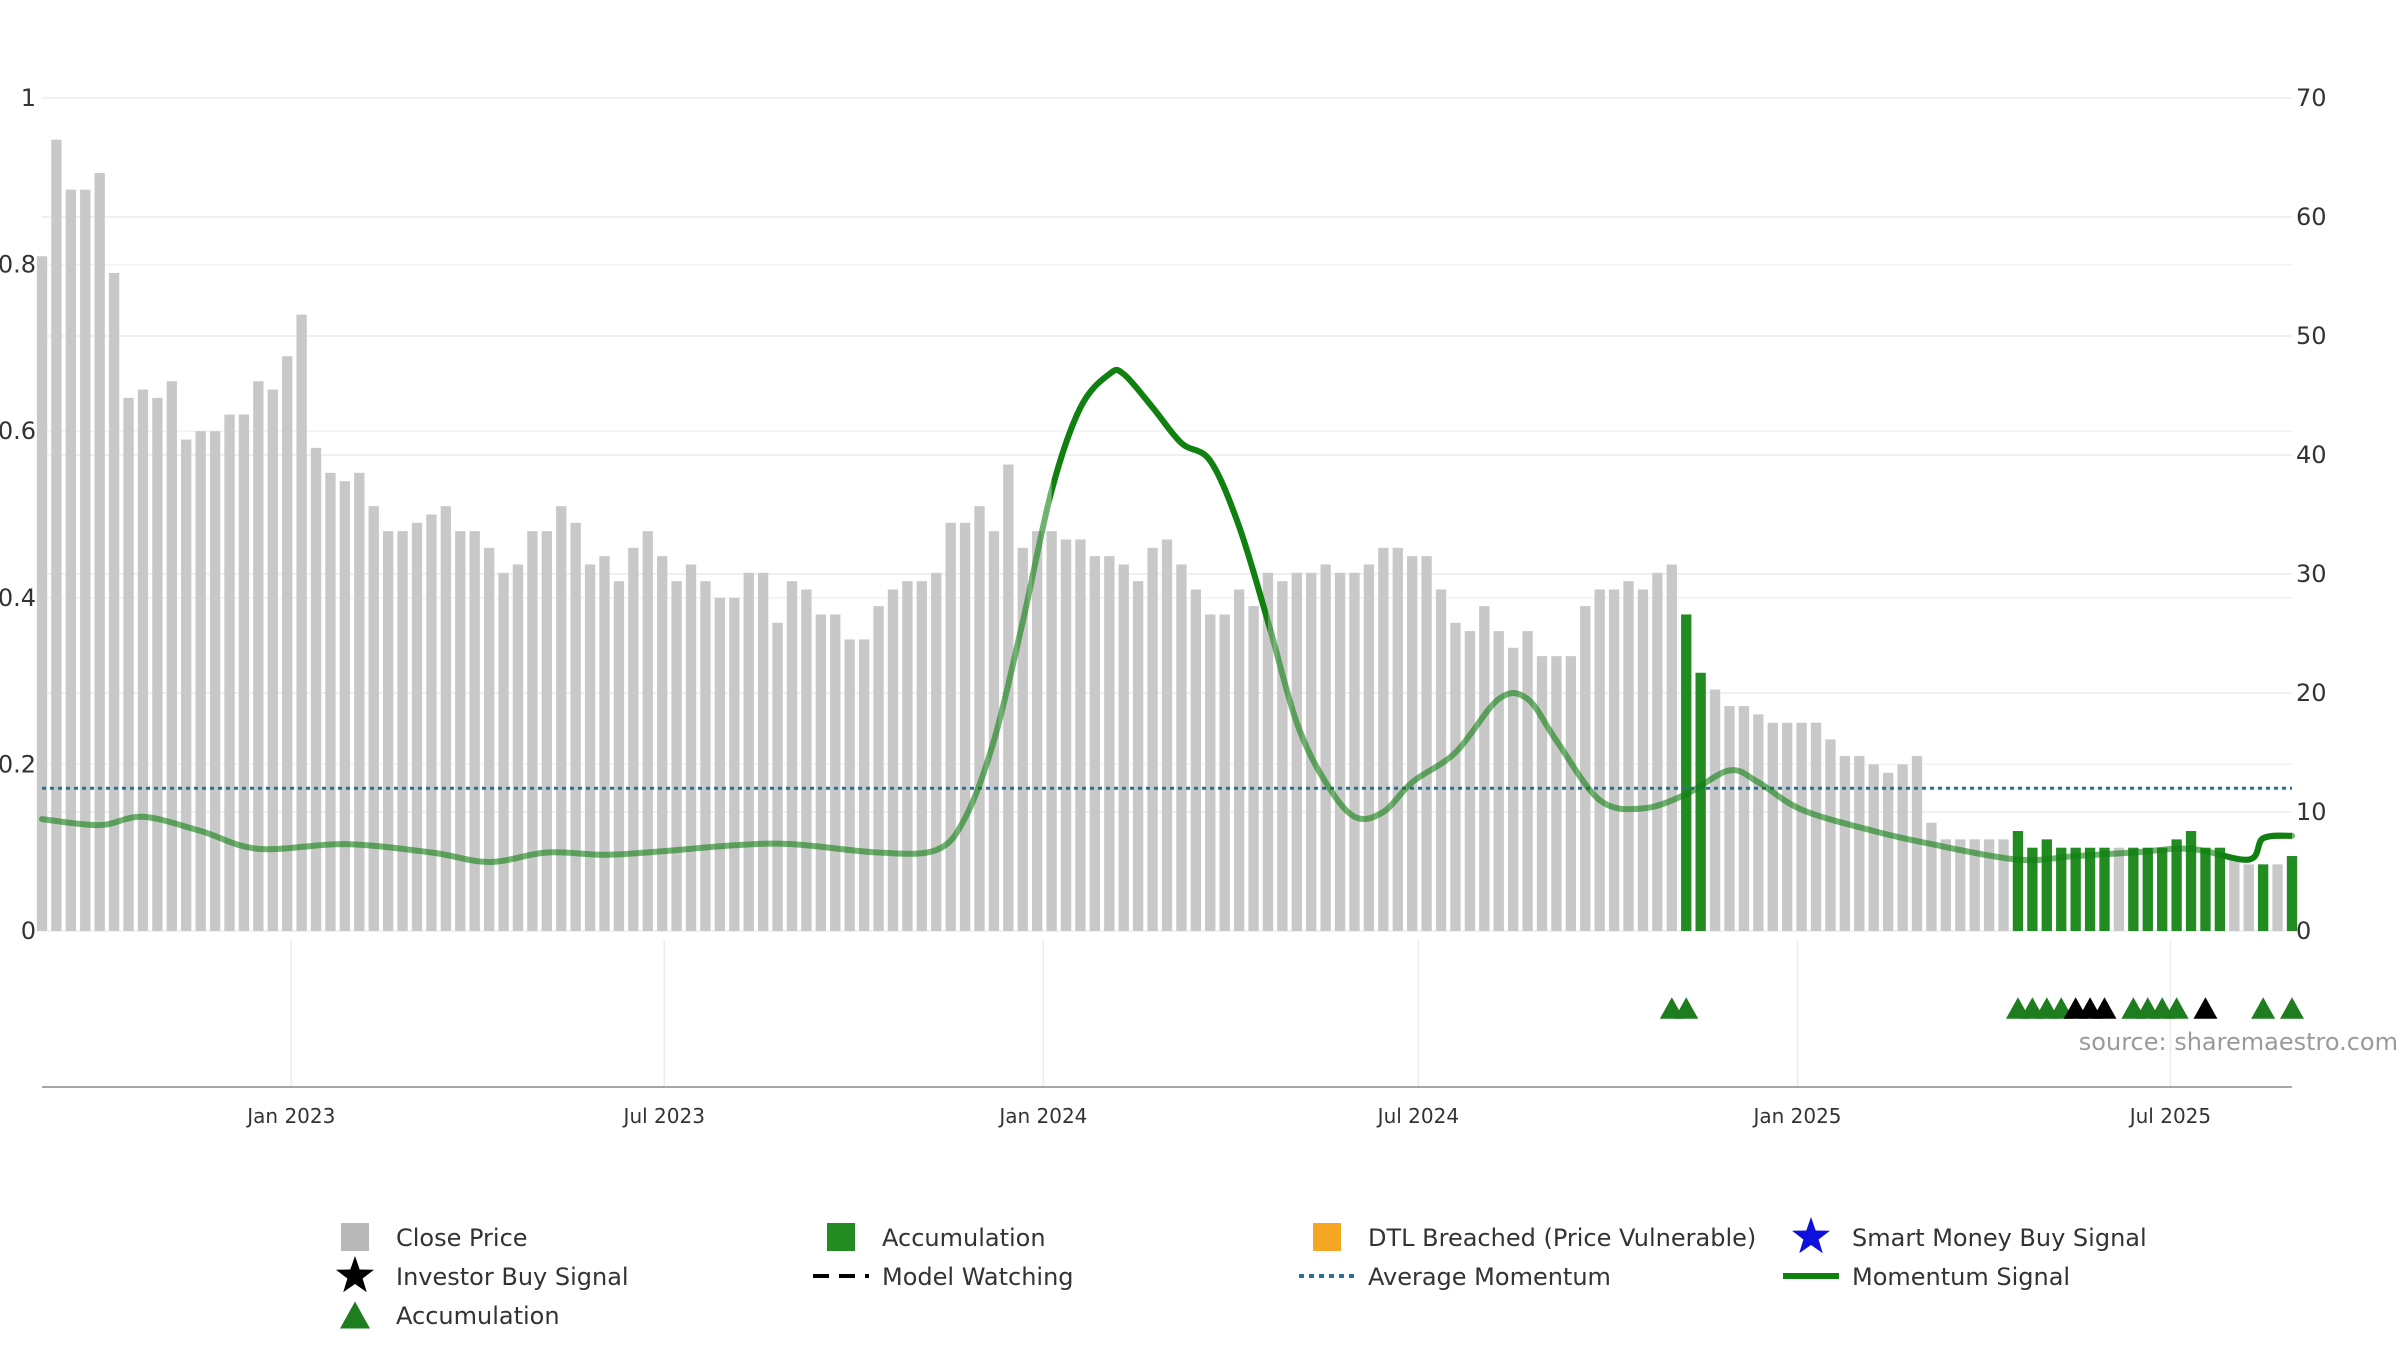 The width and height of the screenshot is (2400, 1350). Describe the element at coordinates (18, 431) in the screenshot. I see `left-axis-tick-label: 0.6` at that location.